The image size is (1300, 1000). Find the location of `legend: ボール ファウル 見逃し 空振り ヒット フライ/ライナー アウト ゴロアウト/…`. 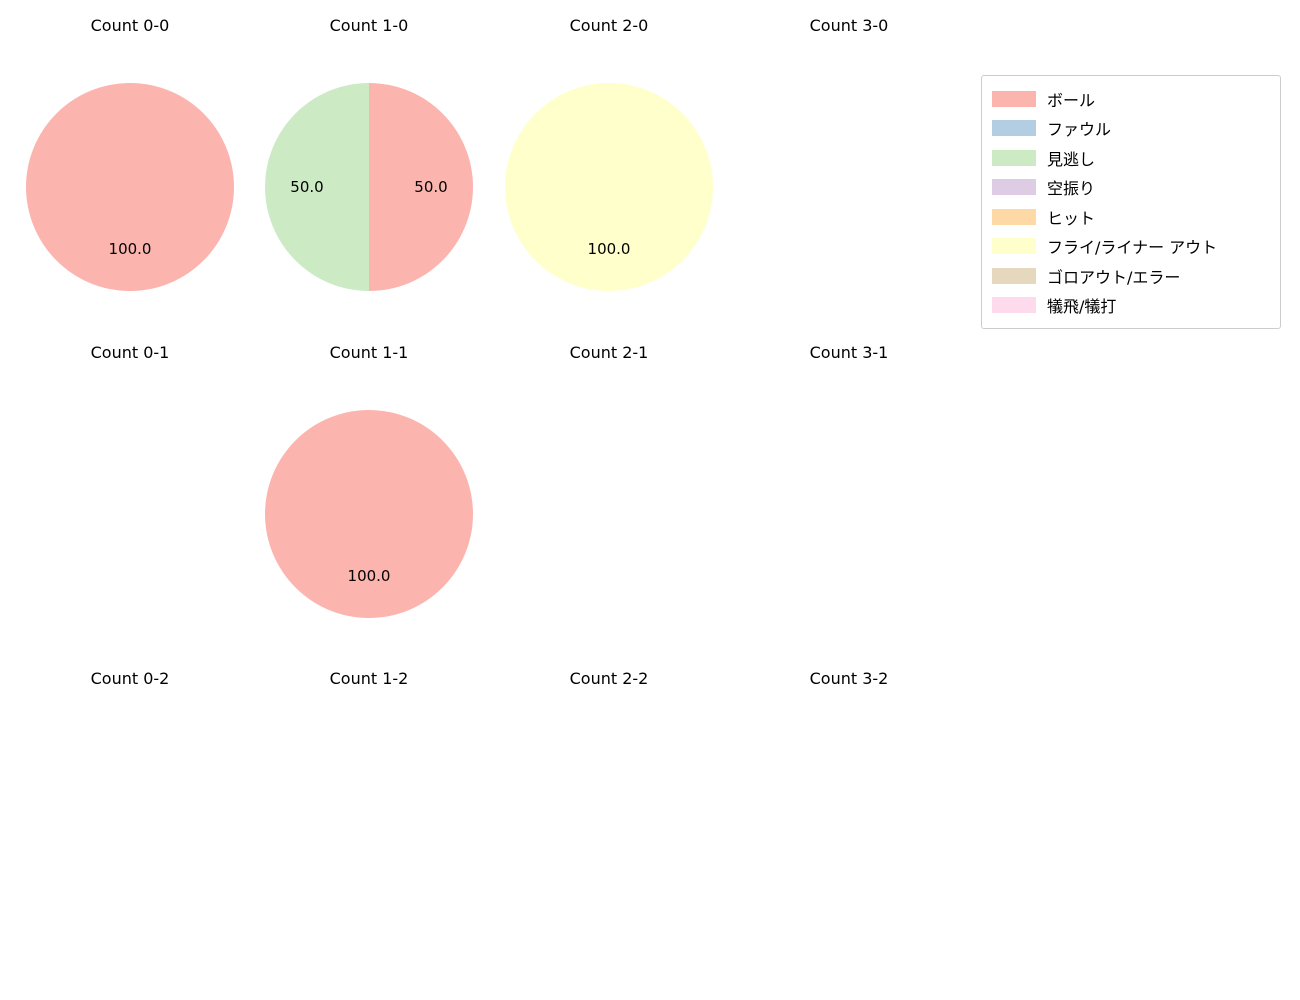

legend: ボール ファウル 見逃し 空振り ヒット フライ/ライナー アウト ゴロアウト/… is located at coordinates (1131, 202).